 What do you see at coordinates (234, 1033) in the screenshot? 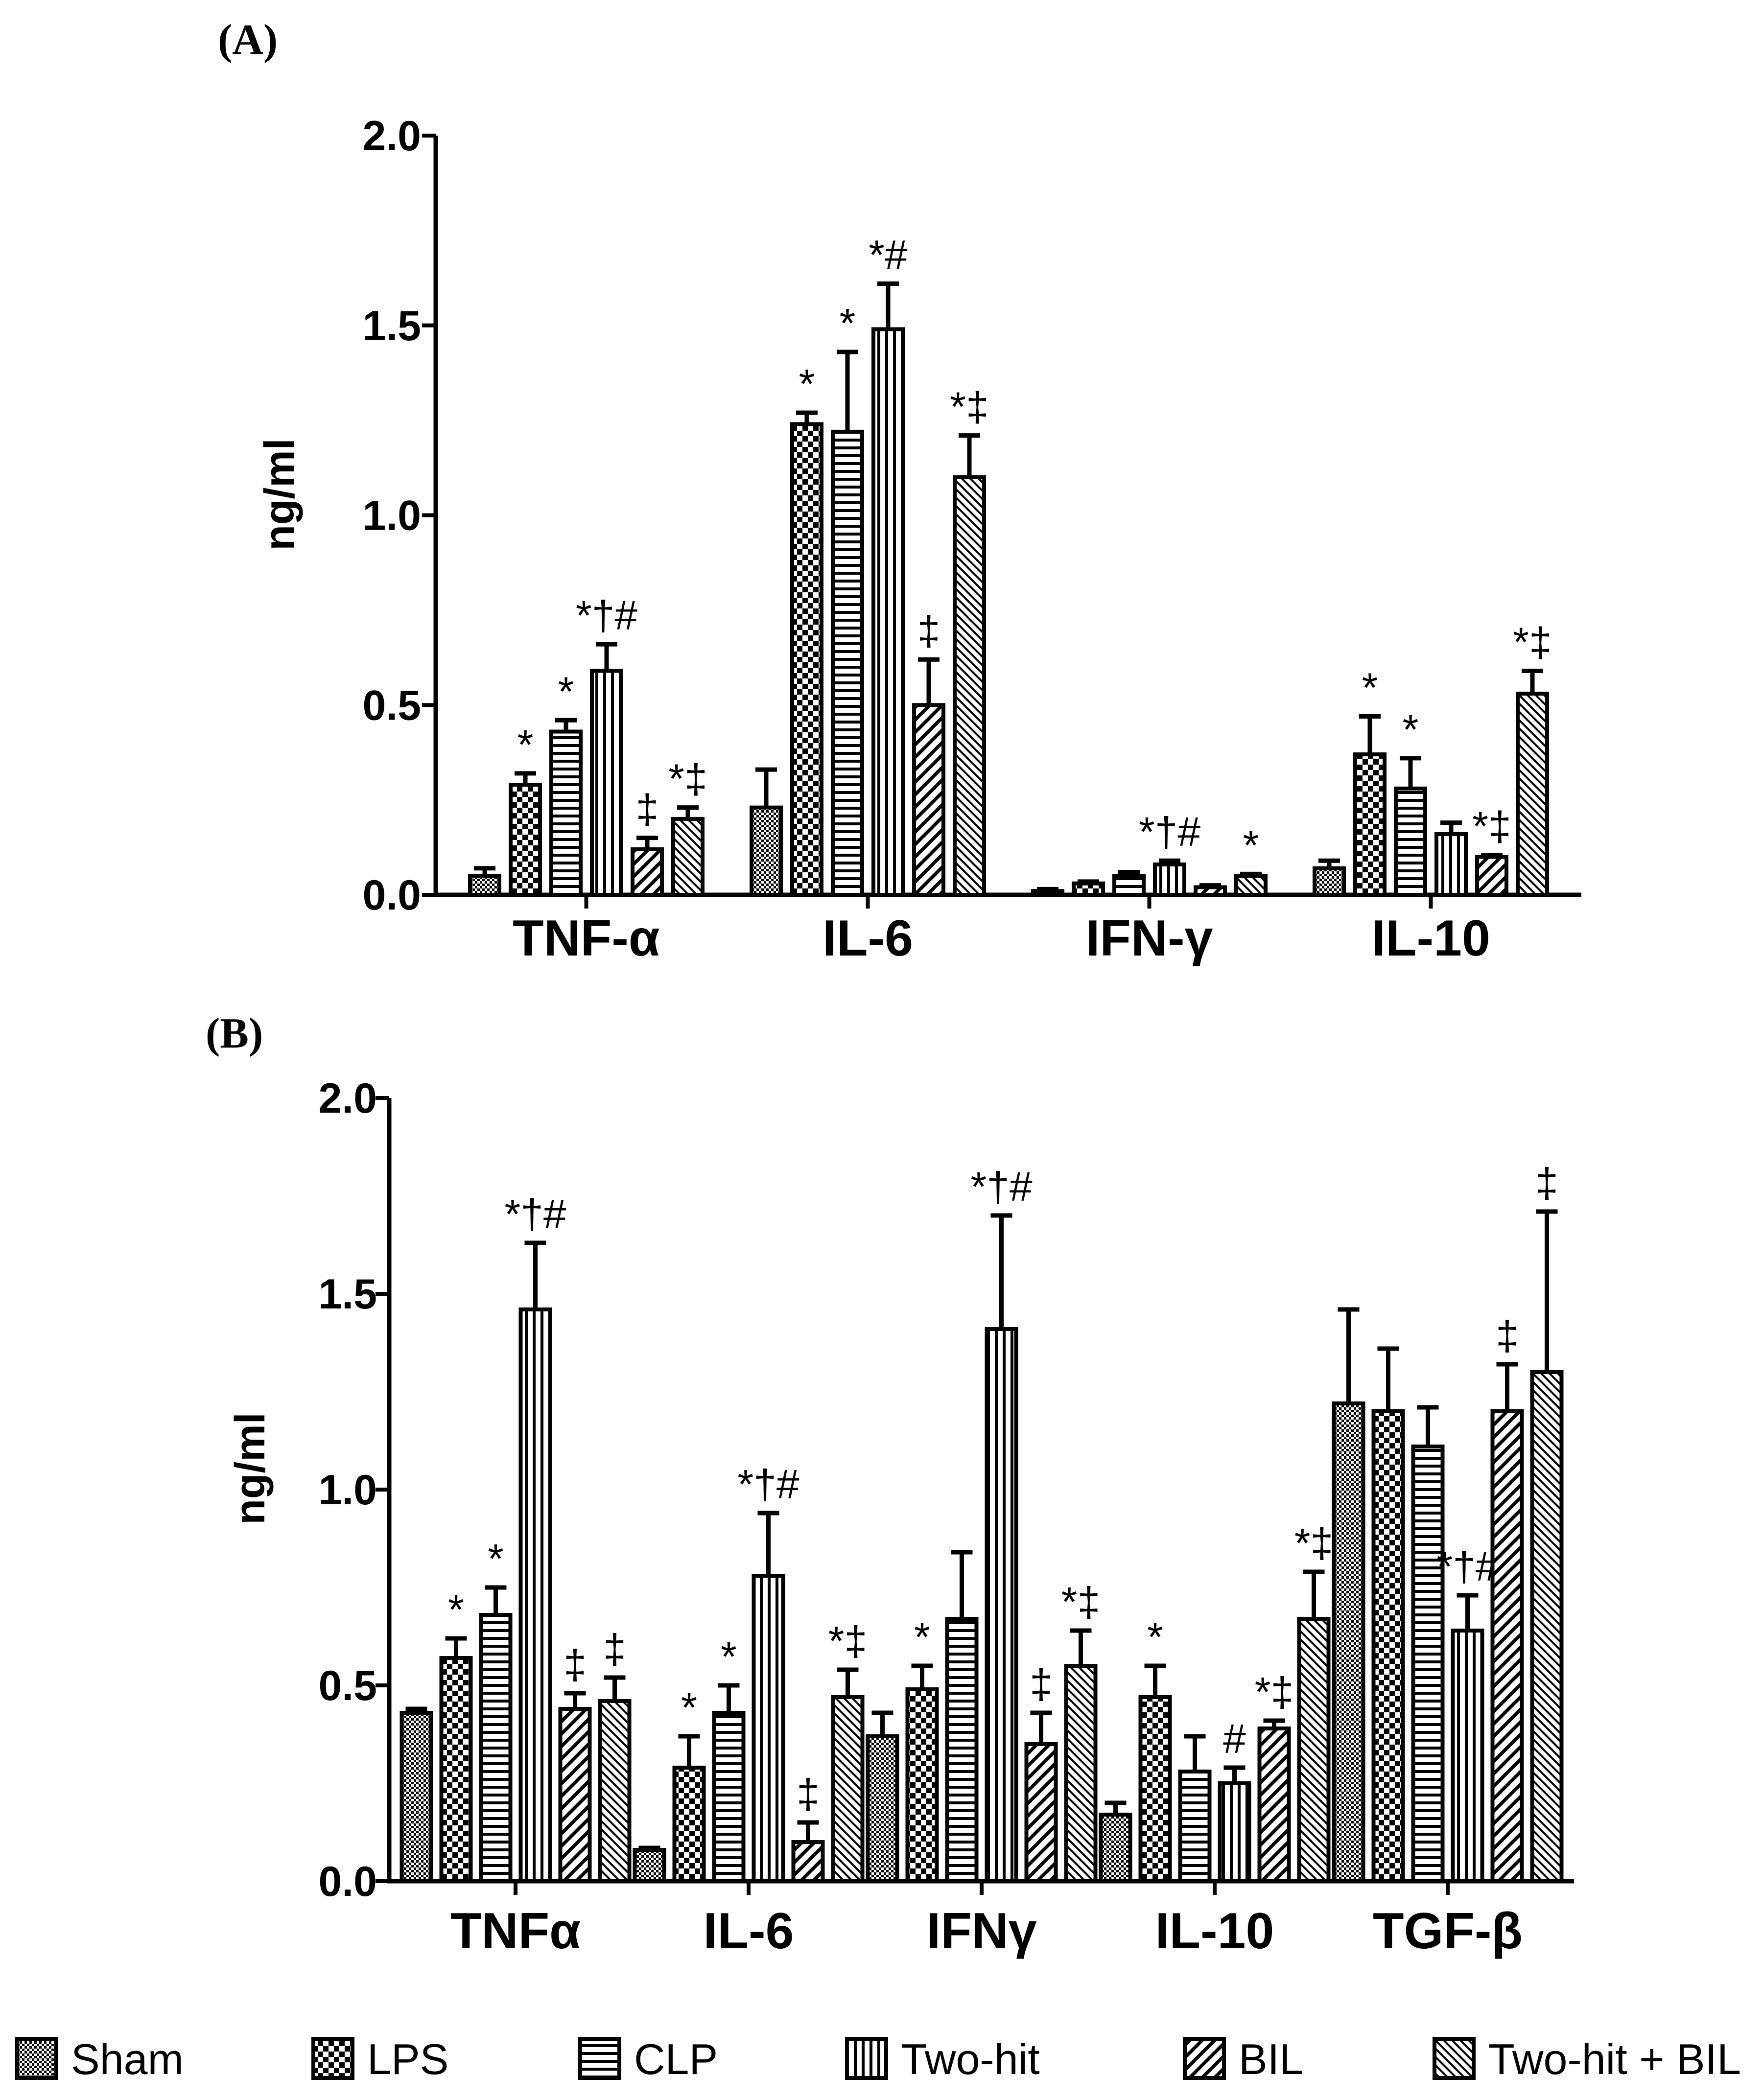
I see `panel-b-label: (B)` at bounding box center [234, 1033].